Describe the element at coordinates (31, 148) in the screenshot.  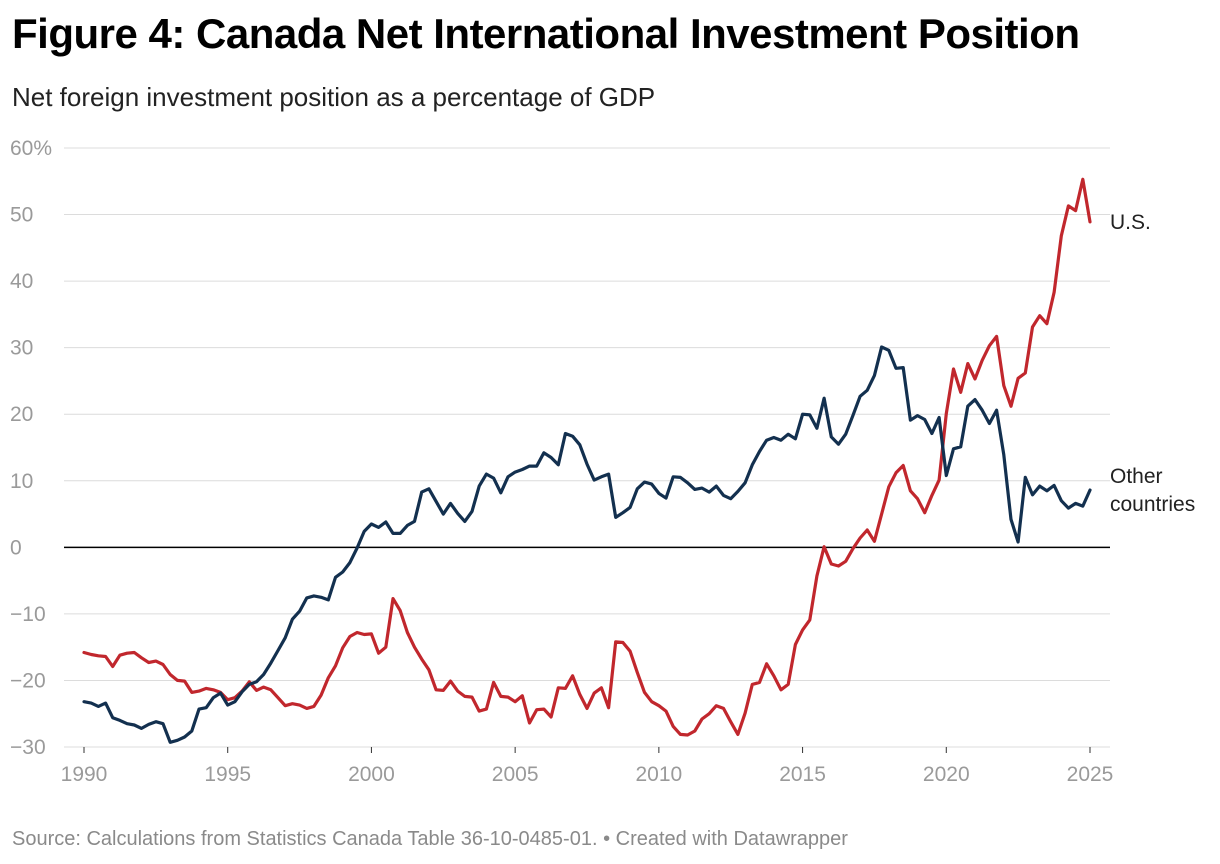
I see `y-tick-label: 60%` at that location.